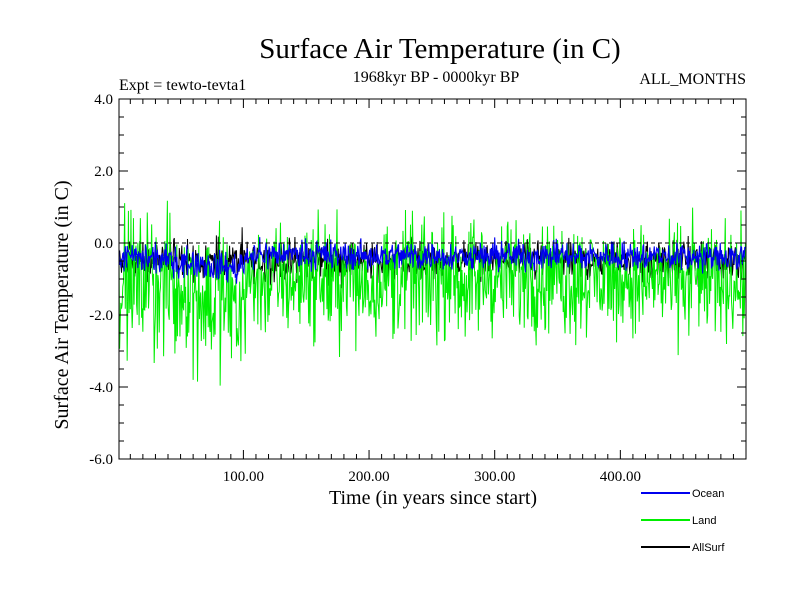 This screenshot has height=600, width=800. I want to click on legend-label-land: Land, so click(704, 521).